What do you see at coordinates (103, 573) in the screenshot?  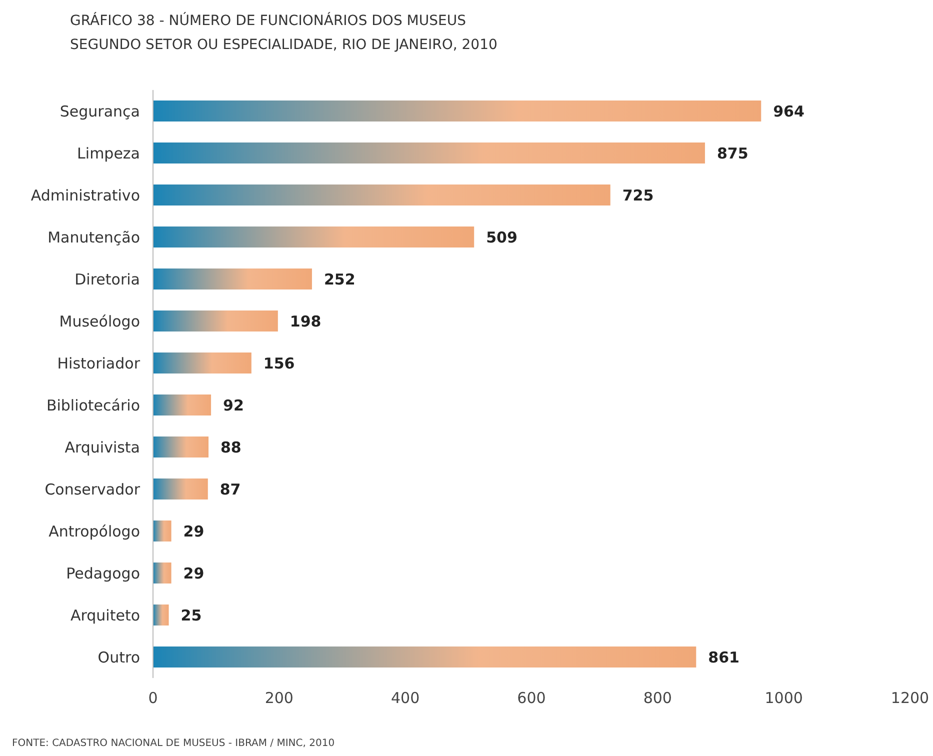 I see `y-tick-label: Pedagogo` at bounding box center [103, 573].